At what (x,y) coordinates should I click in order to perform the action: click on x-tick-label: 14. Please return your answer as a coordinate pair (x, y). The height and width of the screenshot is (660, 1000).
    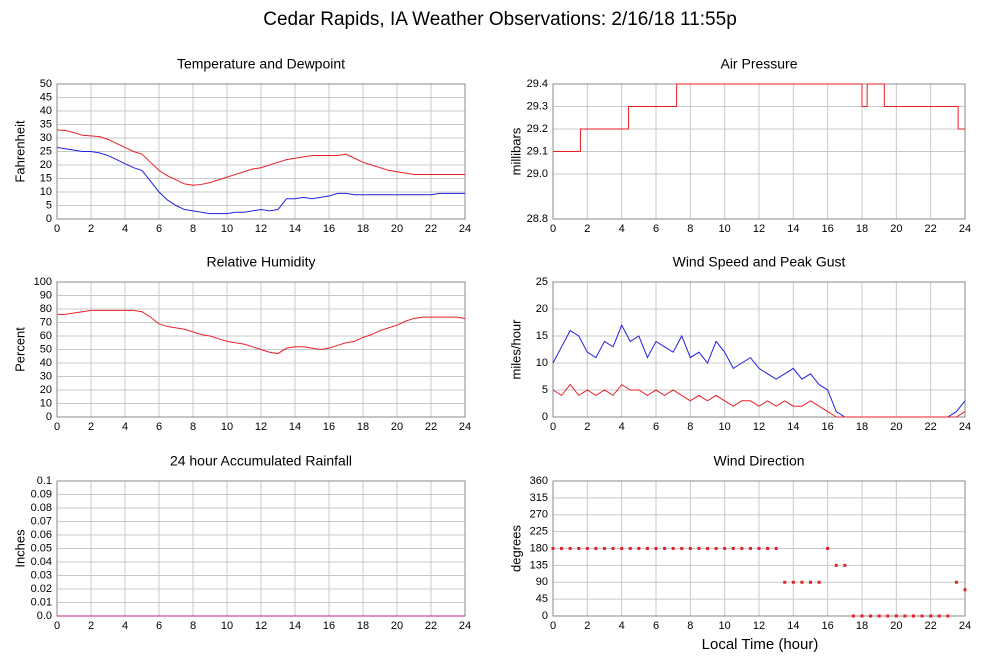
    Looking at the image, I should click on (295, 229).